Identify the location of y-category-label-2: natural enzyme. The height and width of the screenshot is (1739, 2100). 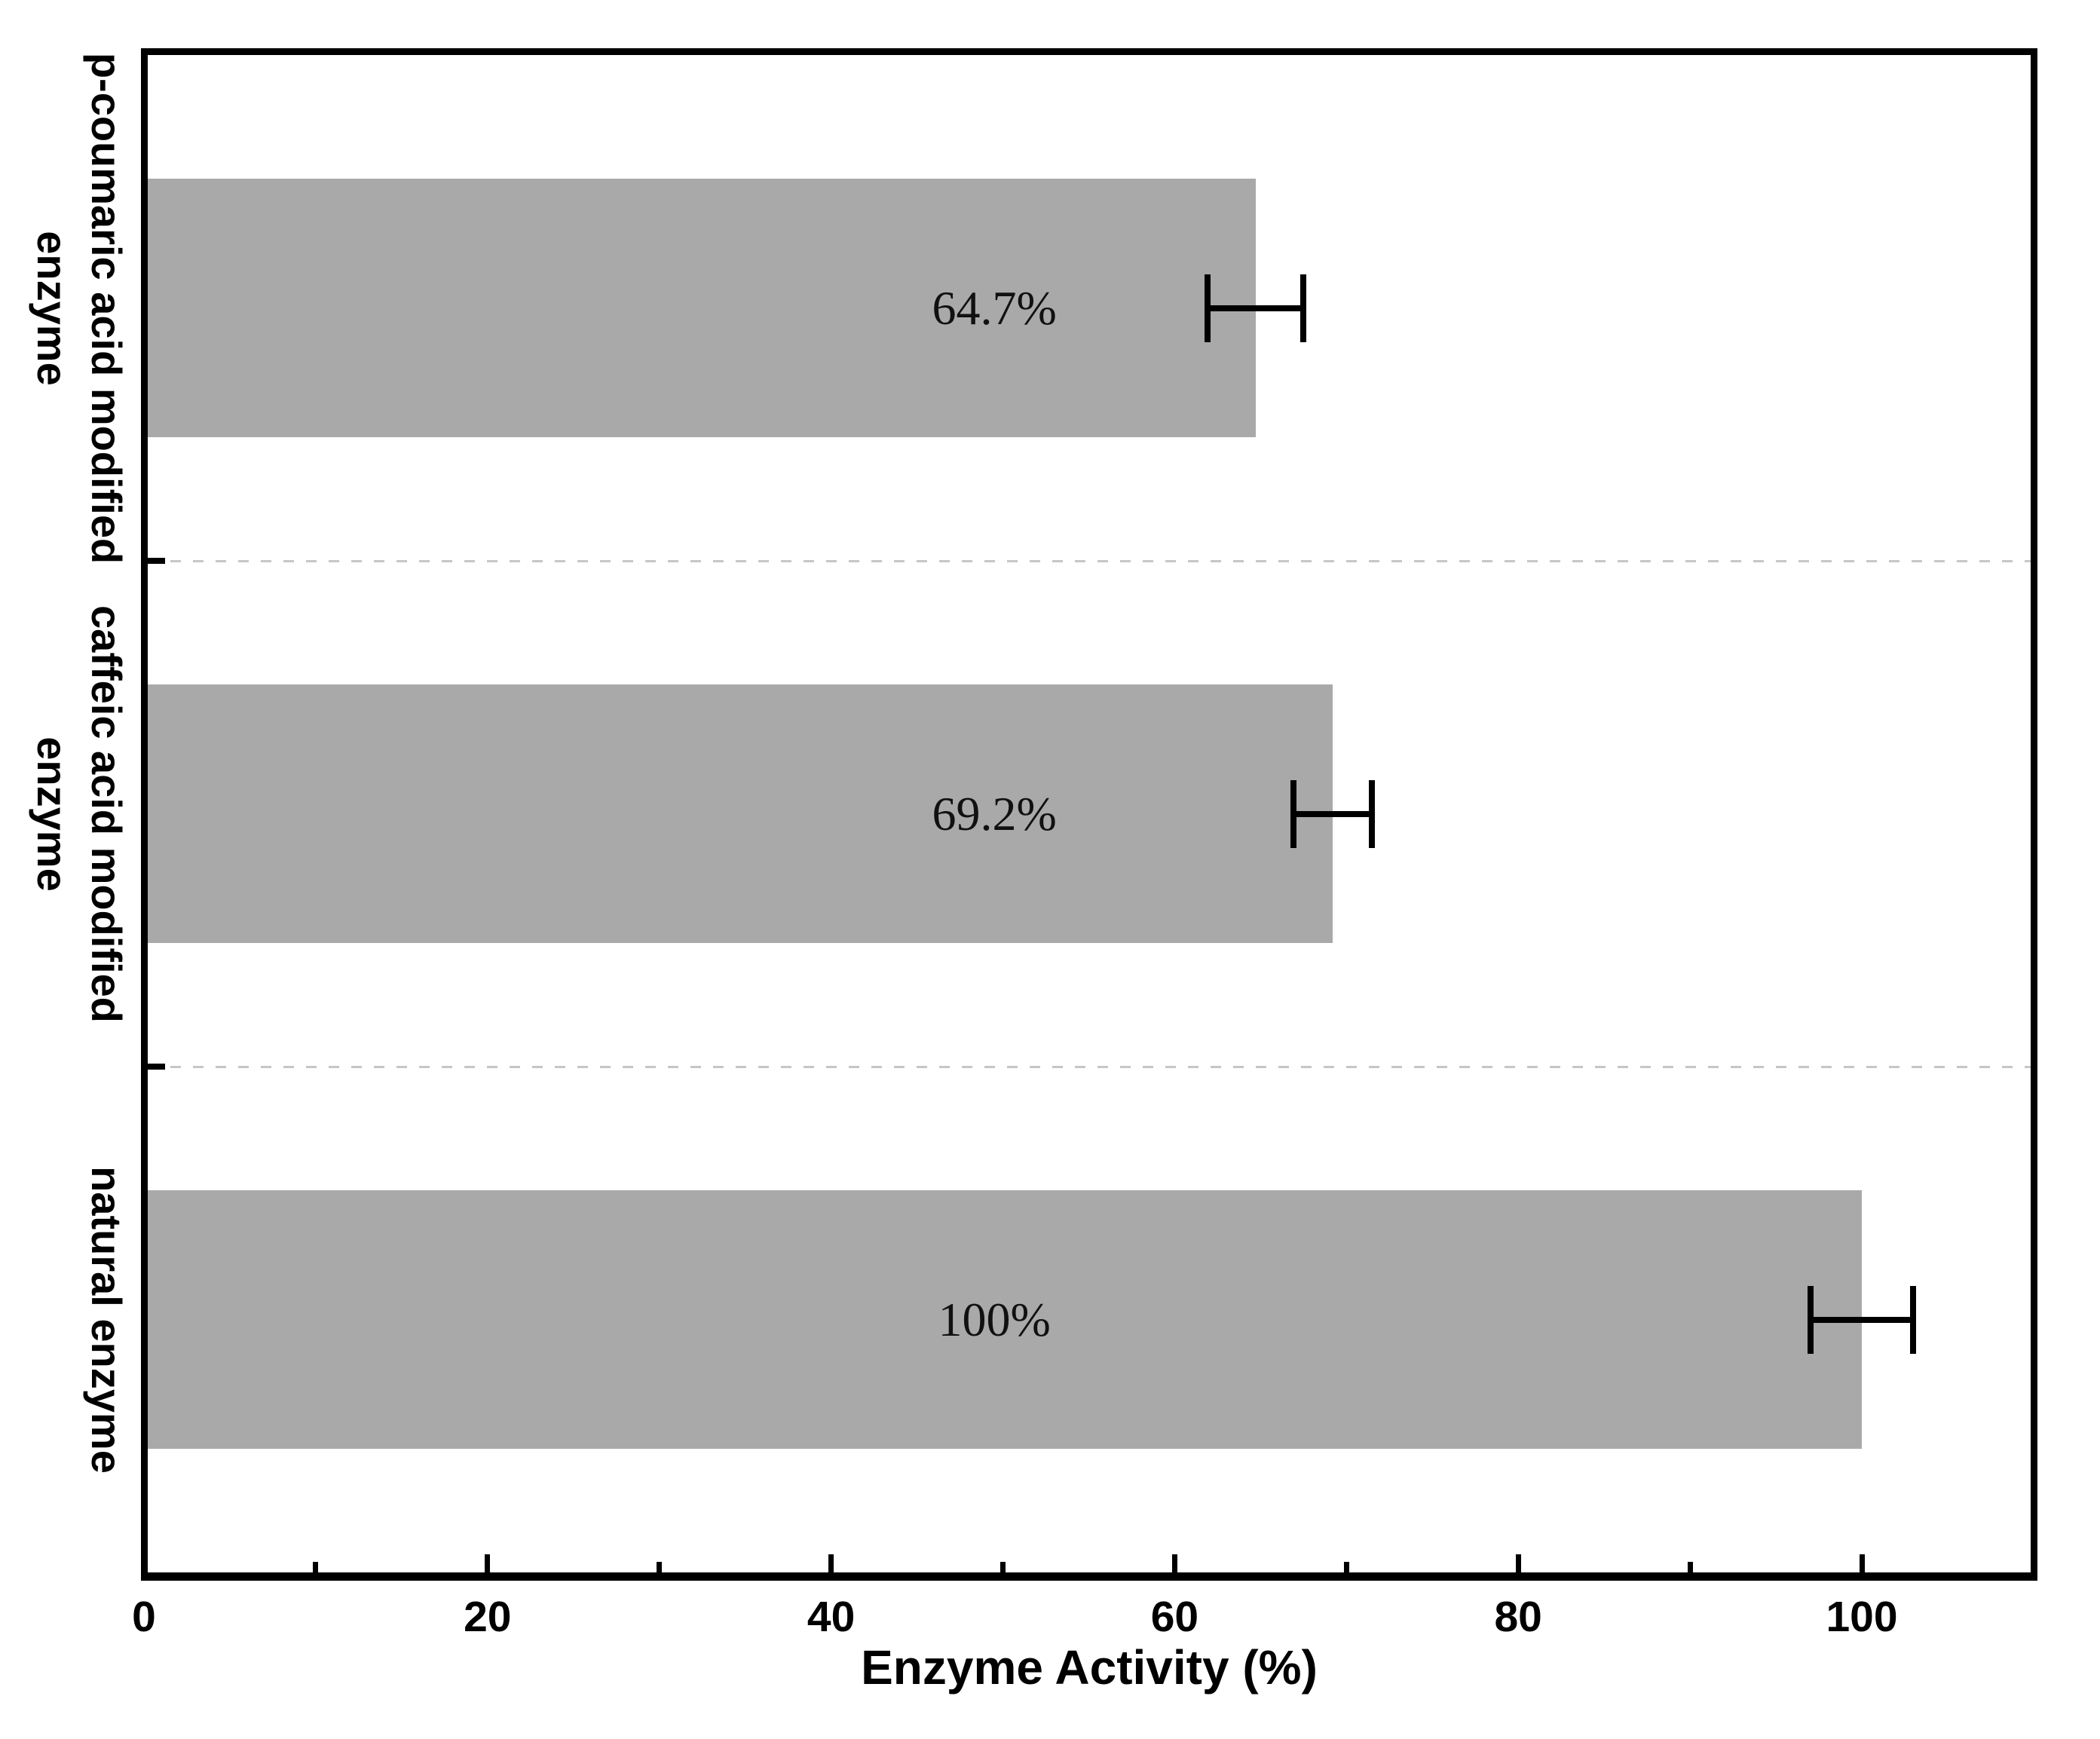
(106, 1319).